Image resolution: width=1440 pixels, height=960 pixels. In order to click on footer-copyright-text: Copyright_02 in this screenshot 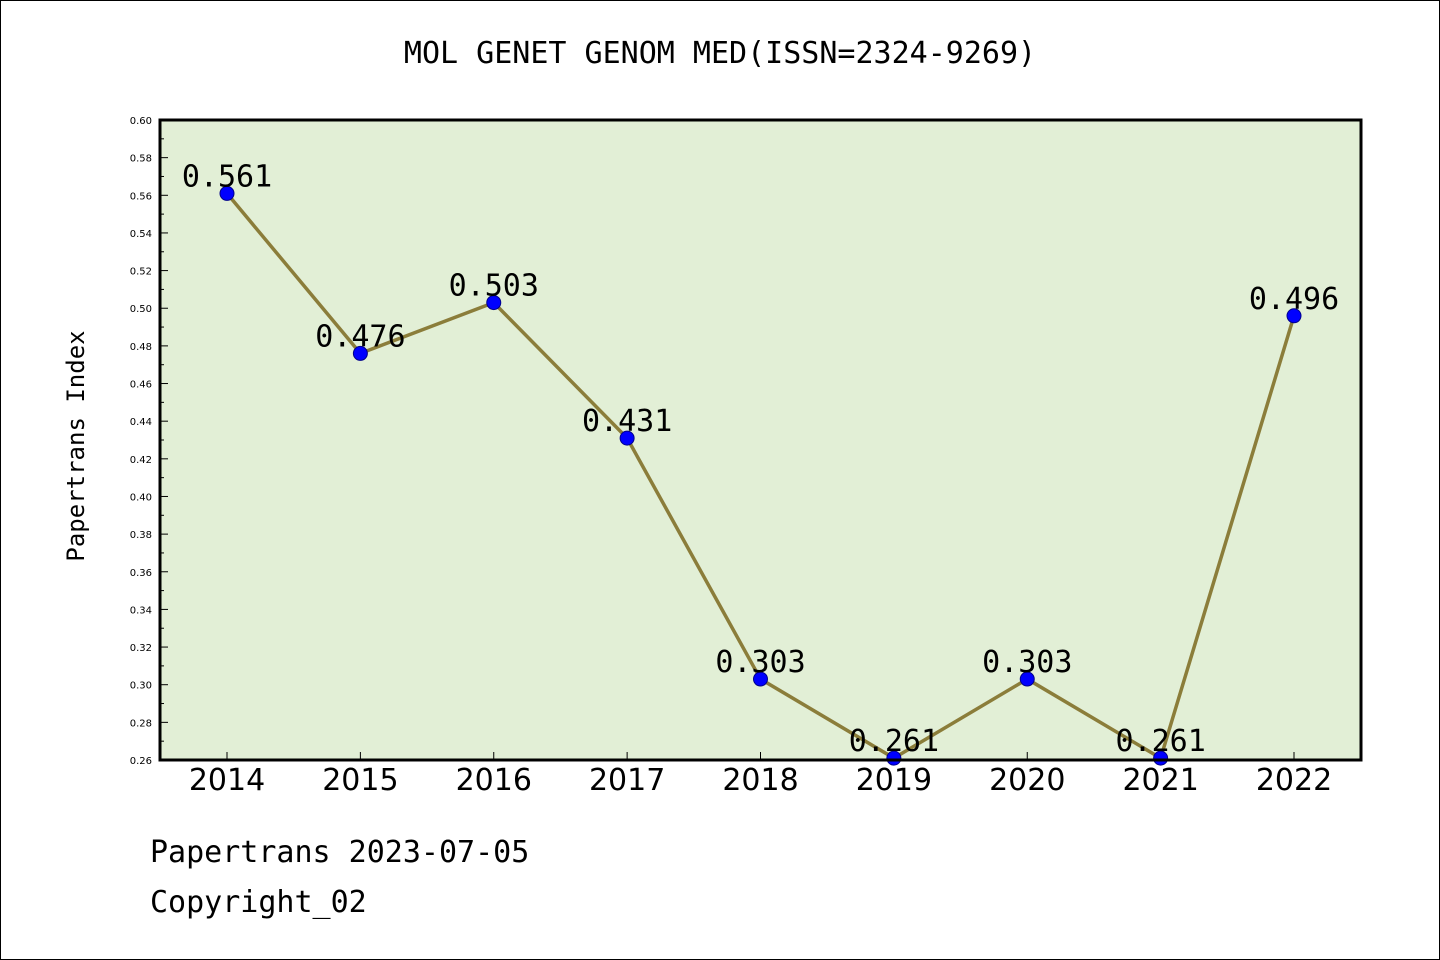, I will do `click(258, 902)`.